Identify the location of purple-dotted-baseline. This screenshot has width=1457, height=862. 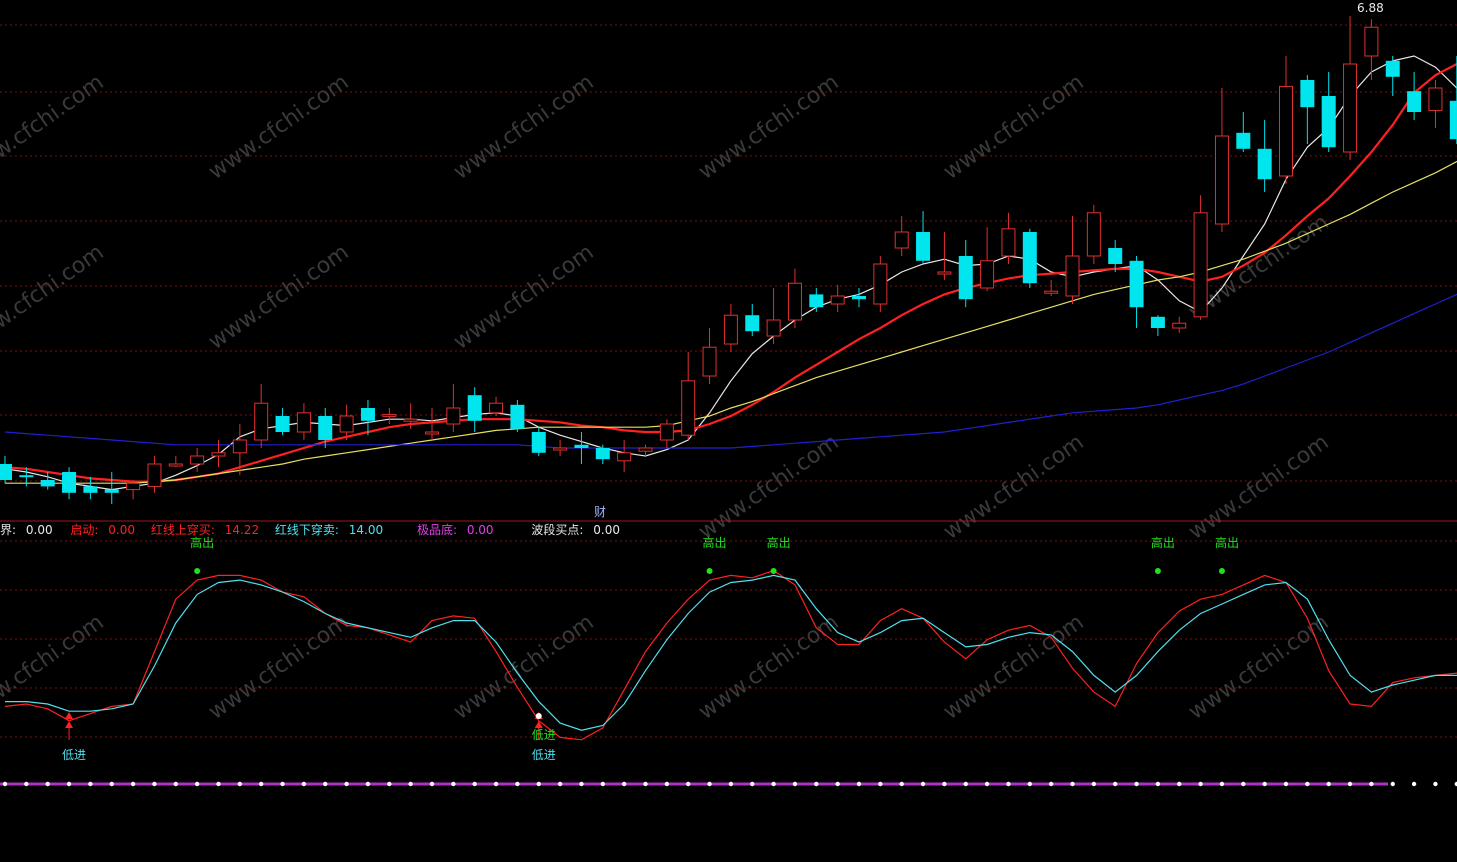
(728, 784).